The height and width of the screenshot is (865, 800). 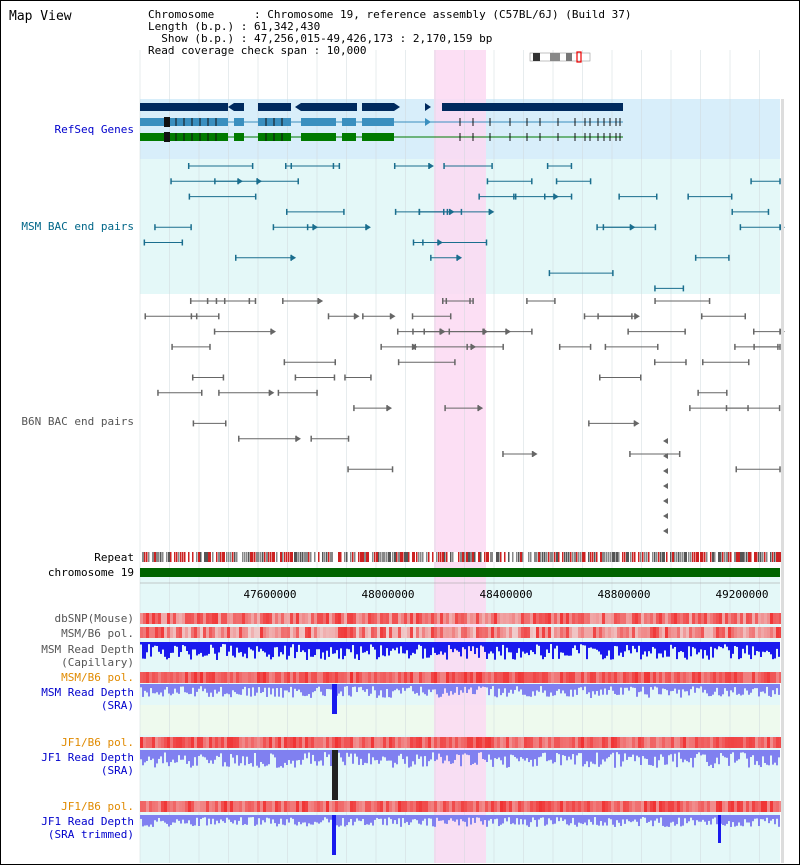 What do you see at coordinates (77, 421) in the screenshot?
I see `b6n-bac-label: B6N BAC end pairs` at bounding box center [77, 421].